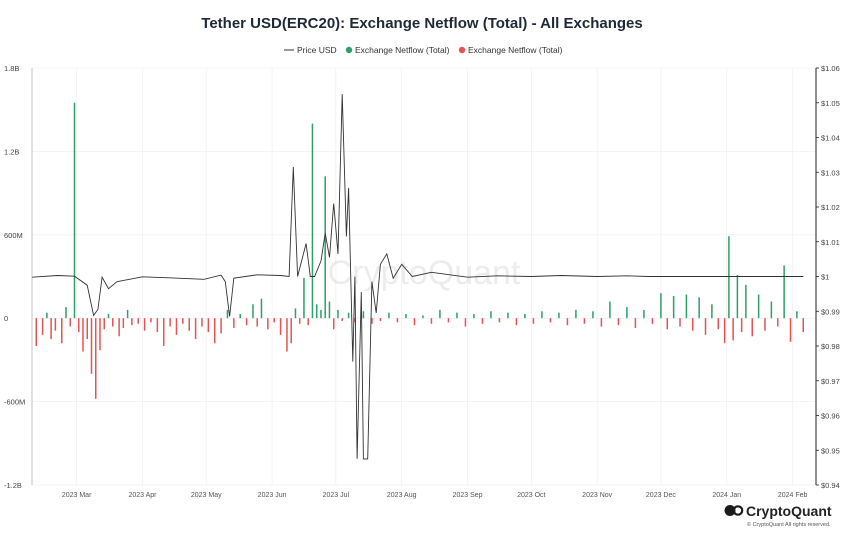 Image resolution: width=850 pixels, height=533 pixels. What do you see at coordinates (830, 346) in the screenshot?
I see `right-tick-label: $0.98` at bounding box center [830, 346].